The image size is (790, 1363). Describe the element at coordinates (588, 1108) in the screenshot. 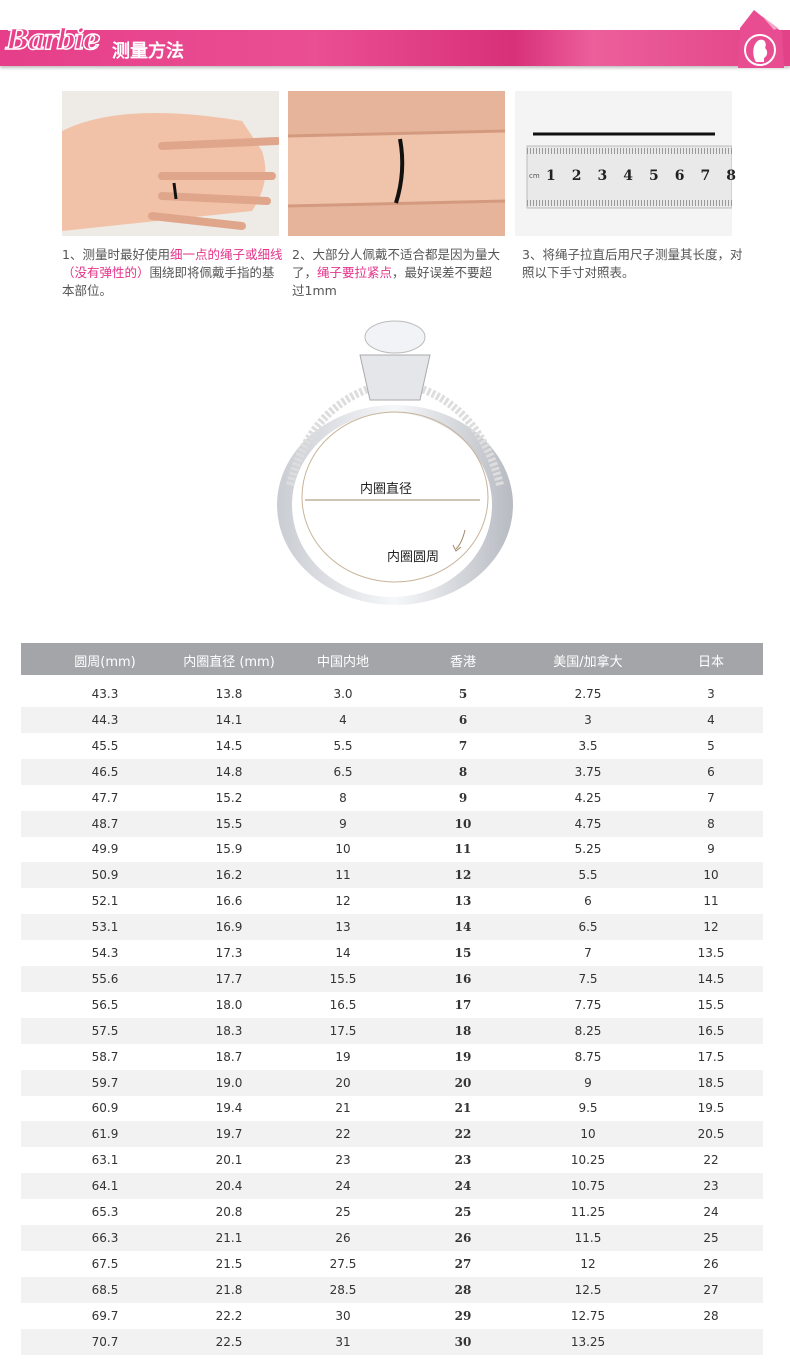

I see `table-cell: 9.5` at that location.